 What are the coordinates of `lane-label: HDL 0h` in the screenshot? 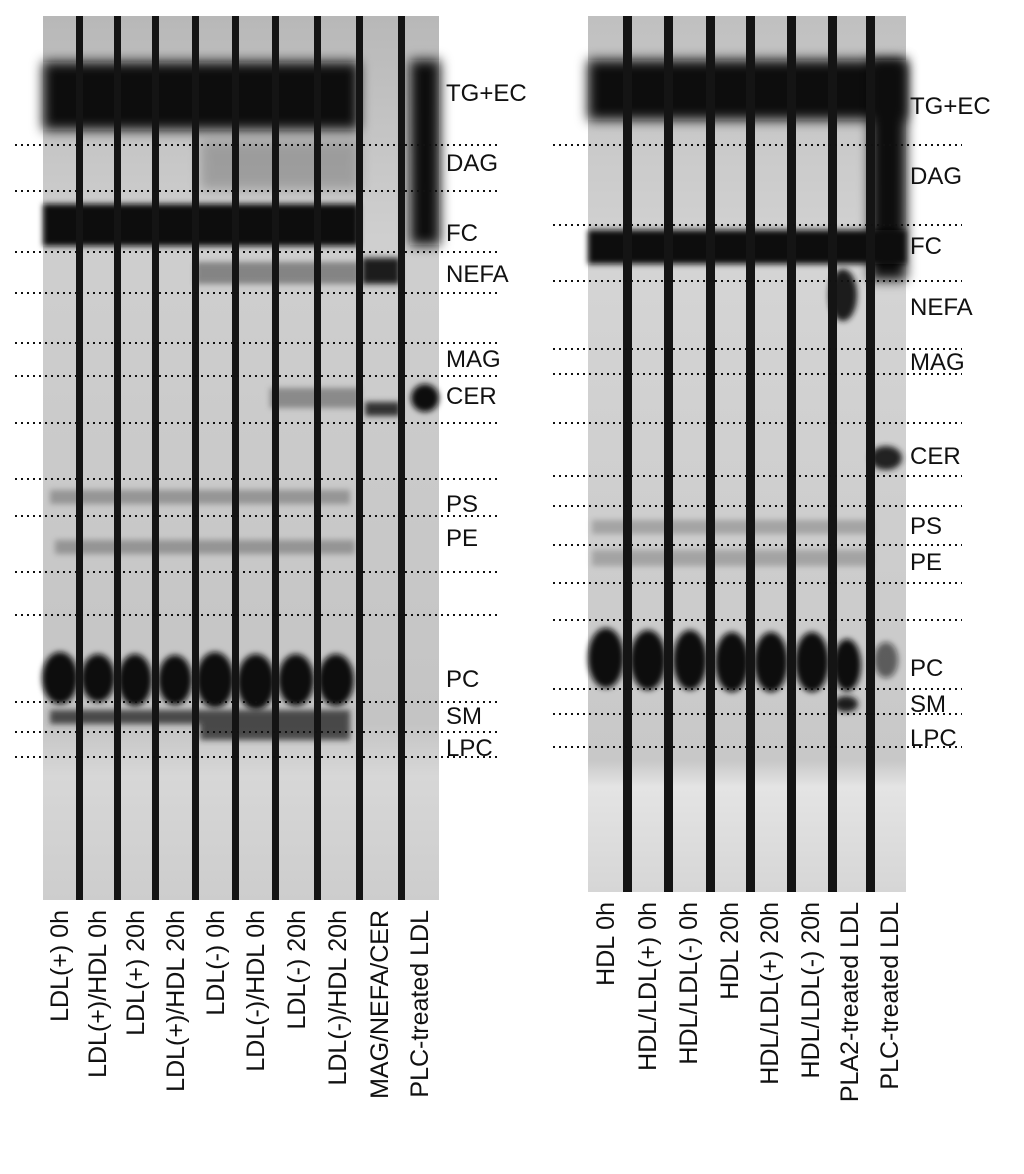 It's located at (606, 944).